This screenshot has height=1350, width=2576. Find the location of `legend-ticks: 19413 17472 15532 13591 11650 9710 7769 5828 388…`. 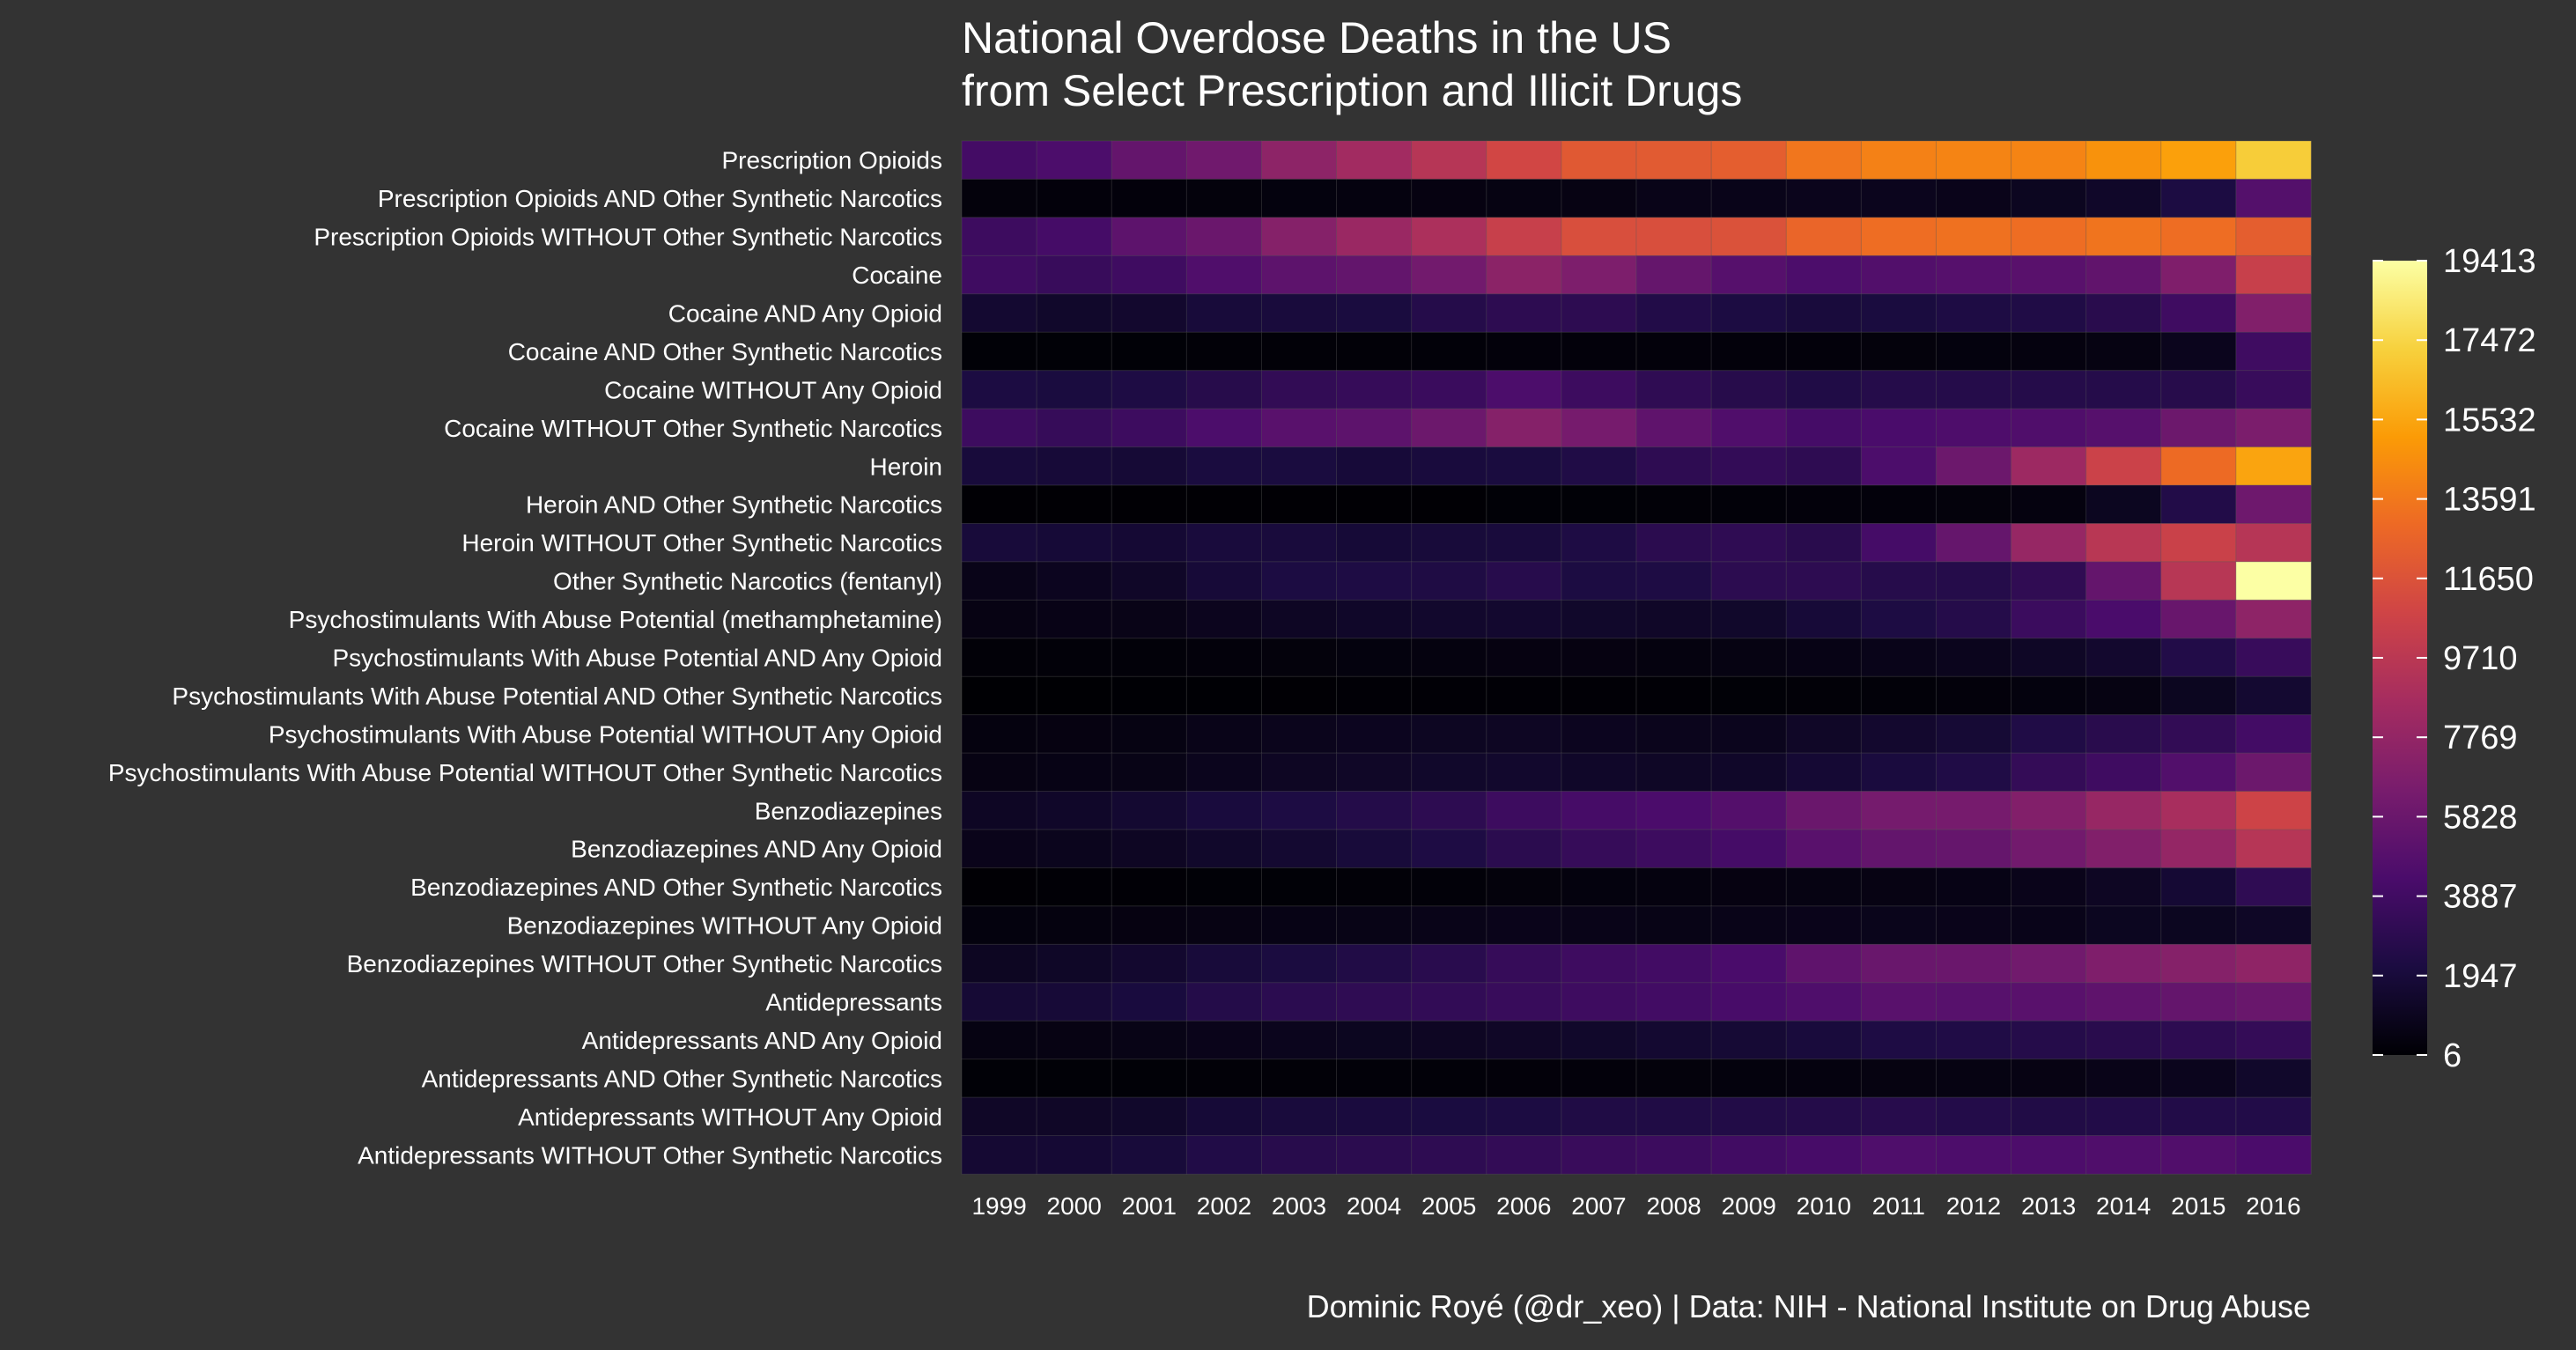

legend-ticks: 19413 17472 15532 13591 11650 9710 7769 5828 388… is located at coordinates (2454, 658).